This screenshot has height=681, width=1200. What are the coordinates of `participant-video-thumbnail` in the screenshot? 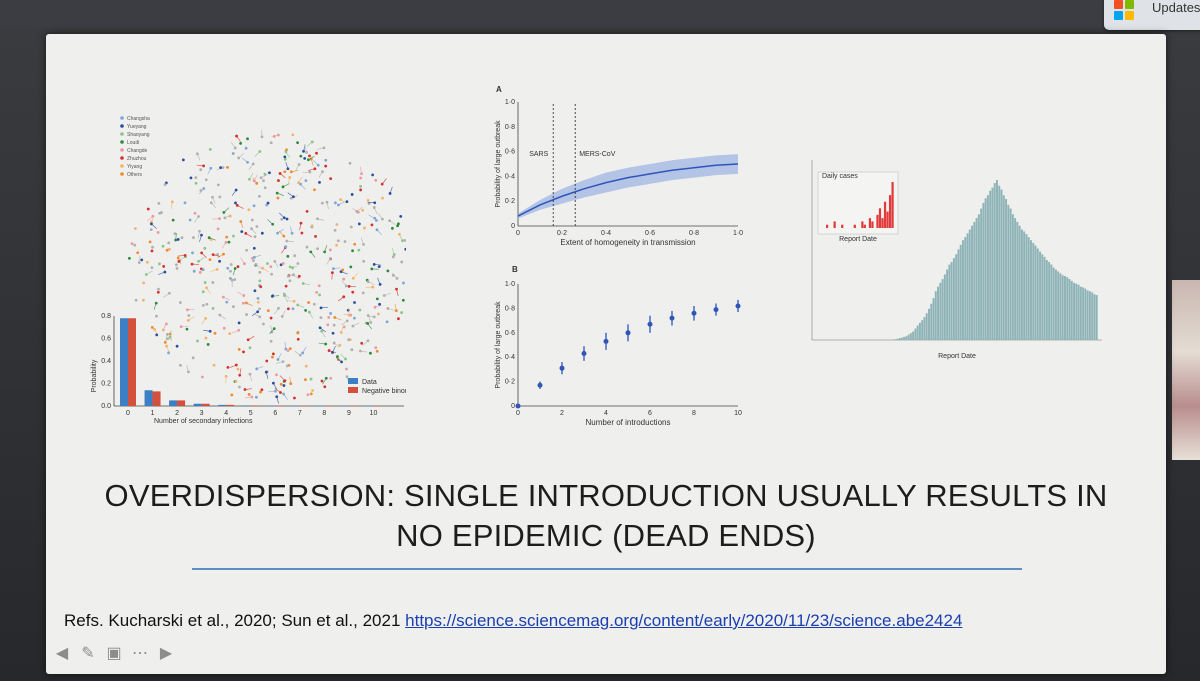 It's located at (1186, 370).